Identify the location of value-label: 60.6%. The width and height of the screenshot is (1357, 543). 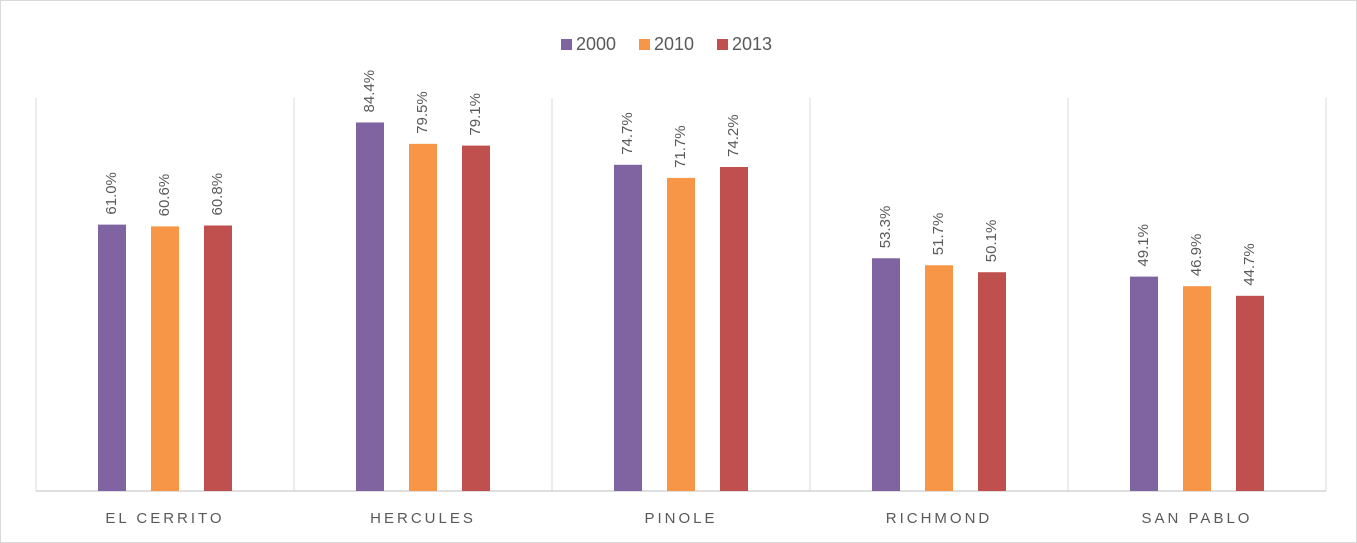
(164, 195).